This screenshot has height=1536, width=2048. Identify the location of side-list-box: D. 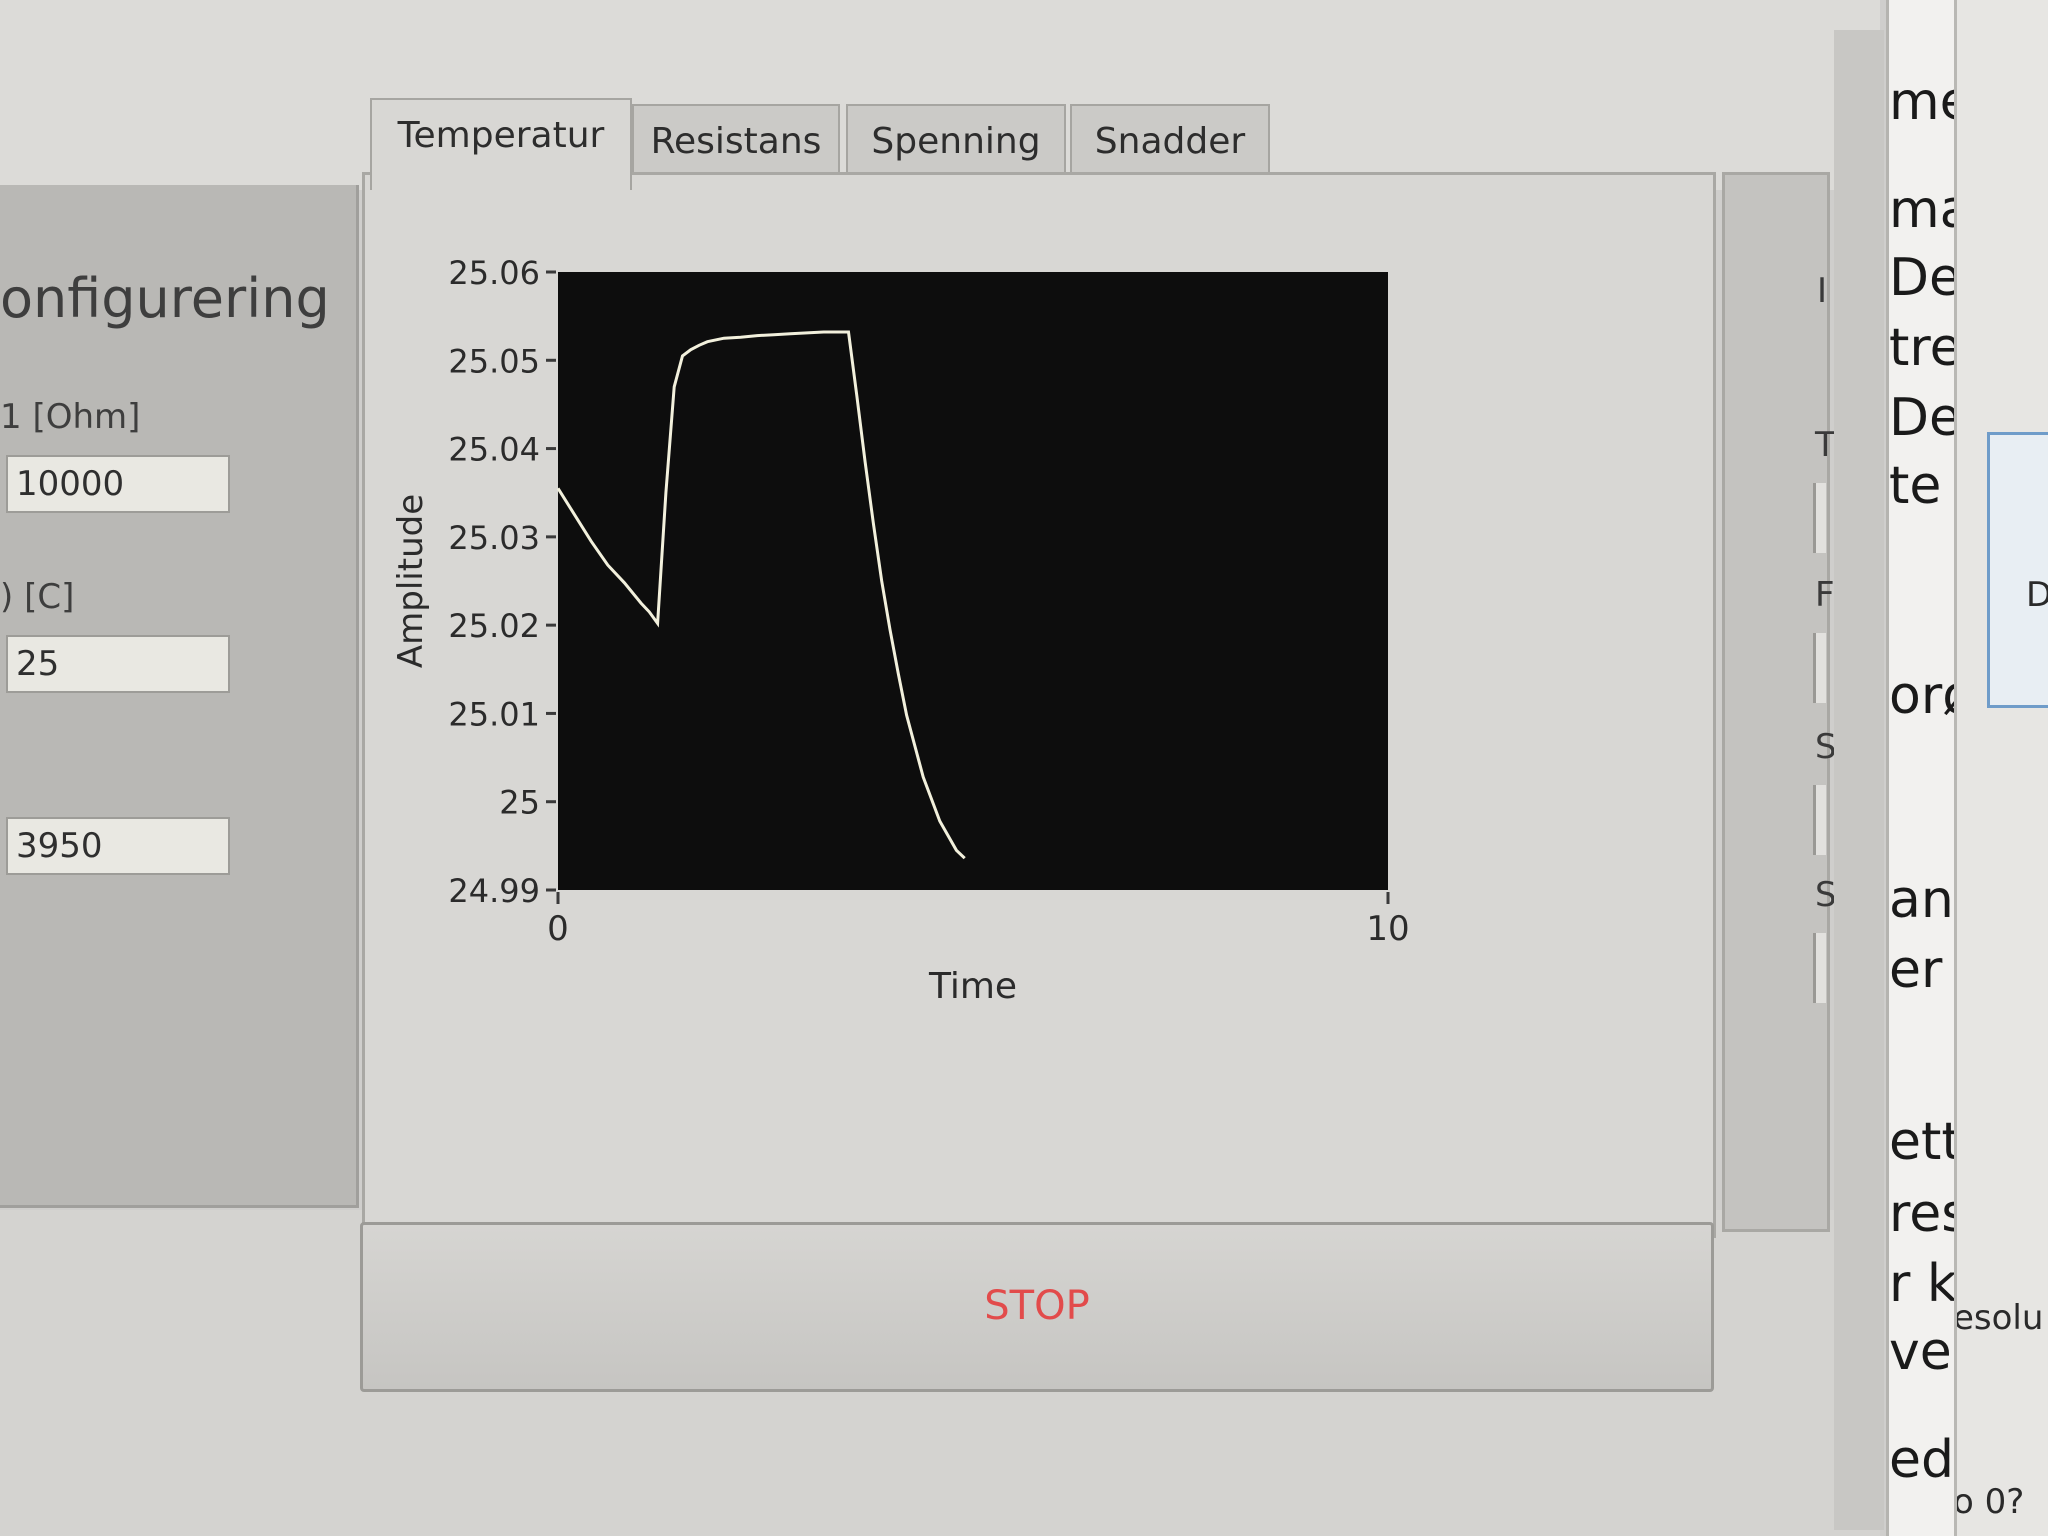
(2017, 570).